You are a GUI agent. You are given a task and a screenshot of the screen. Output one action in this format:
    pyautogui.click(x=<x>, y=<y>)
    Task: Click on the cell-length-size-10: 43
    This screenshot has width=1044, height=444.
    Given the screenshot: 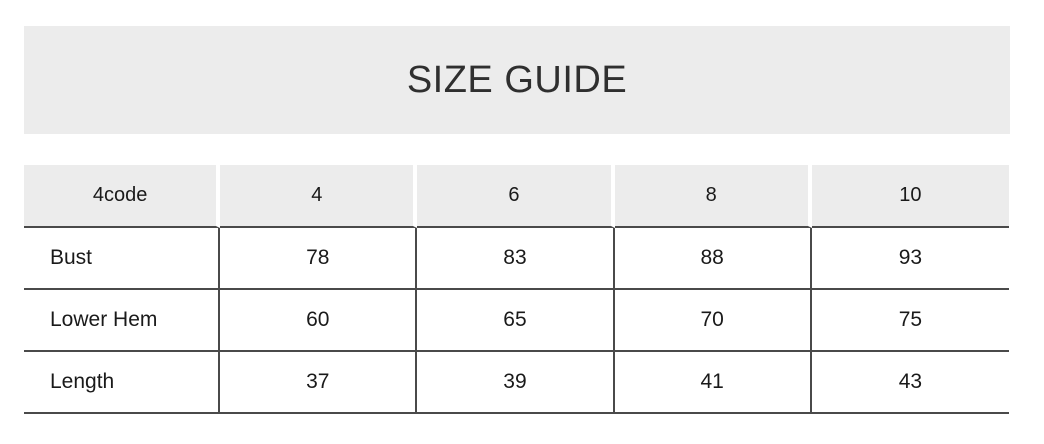 What is the action you would take?
    pyautogui.click(x=910, y=383)
    